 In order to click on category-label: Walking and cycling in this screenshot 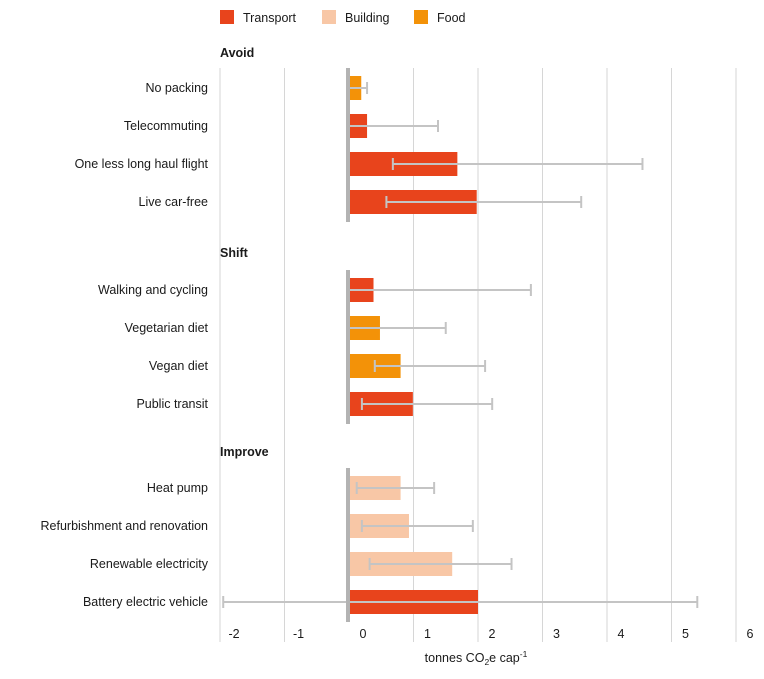, I will do `click(153, 290)`.